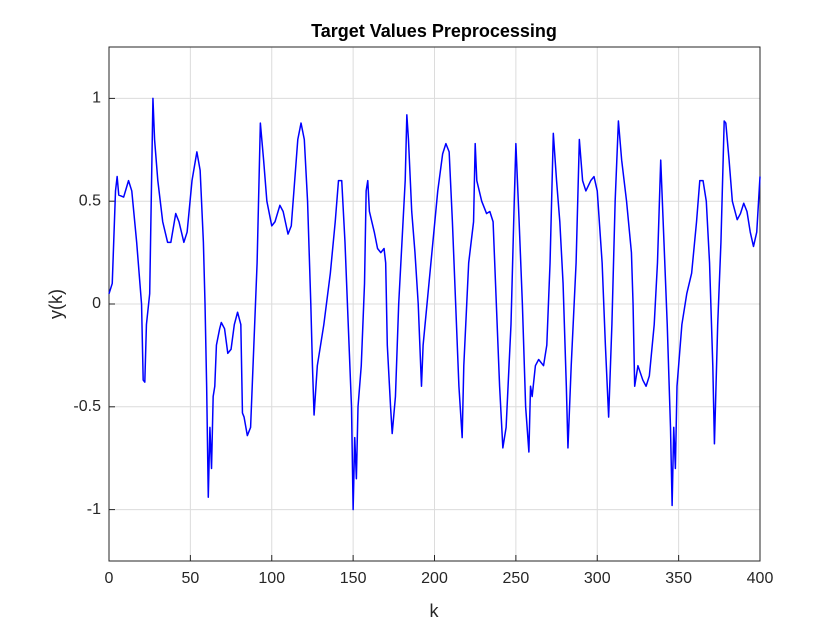 This screenshot has width=840, height=630. Describe the element at coordinates (96, 303) in the screenshot. I see `y-tick-label: 0` at that location.